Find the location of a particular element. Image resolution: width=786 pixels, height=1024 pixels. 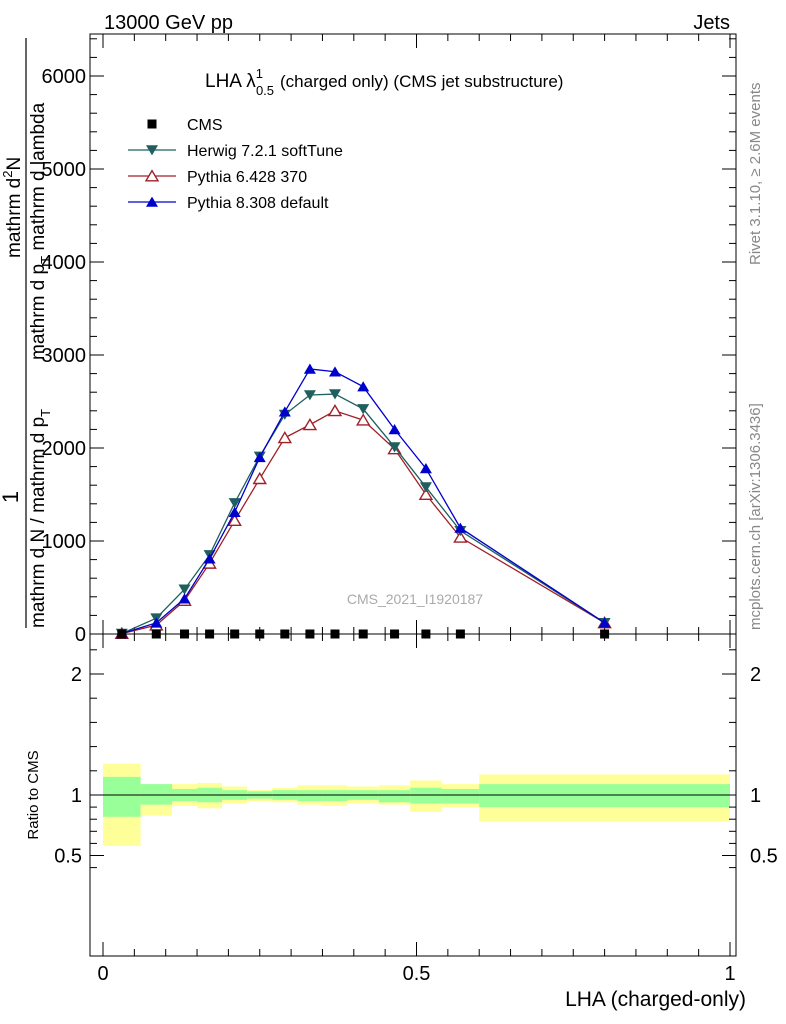

rivet-label: Rivet 3.1.10, ≥ 2.6M events is located at coordinates (755, 174).